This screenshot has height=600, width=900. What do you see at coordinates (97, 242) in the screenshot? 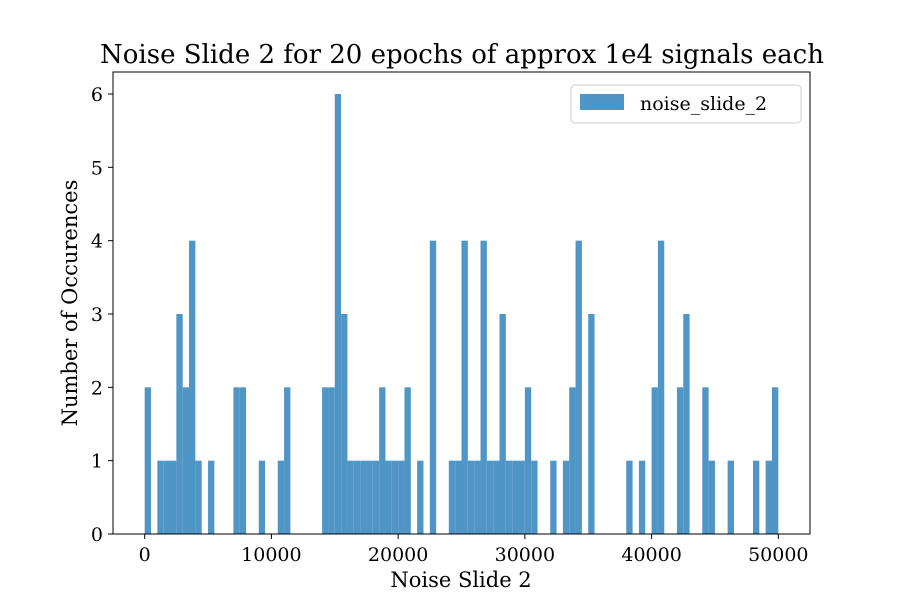
I see `y-tick-label: 4` at bounding box center [97, 242].